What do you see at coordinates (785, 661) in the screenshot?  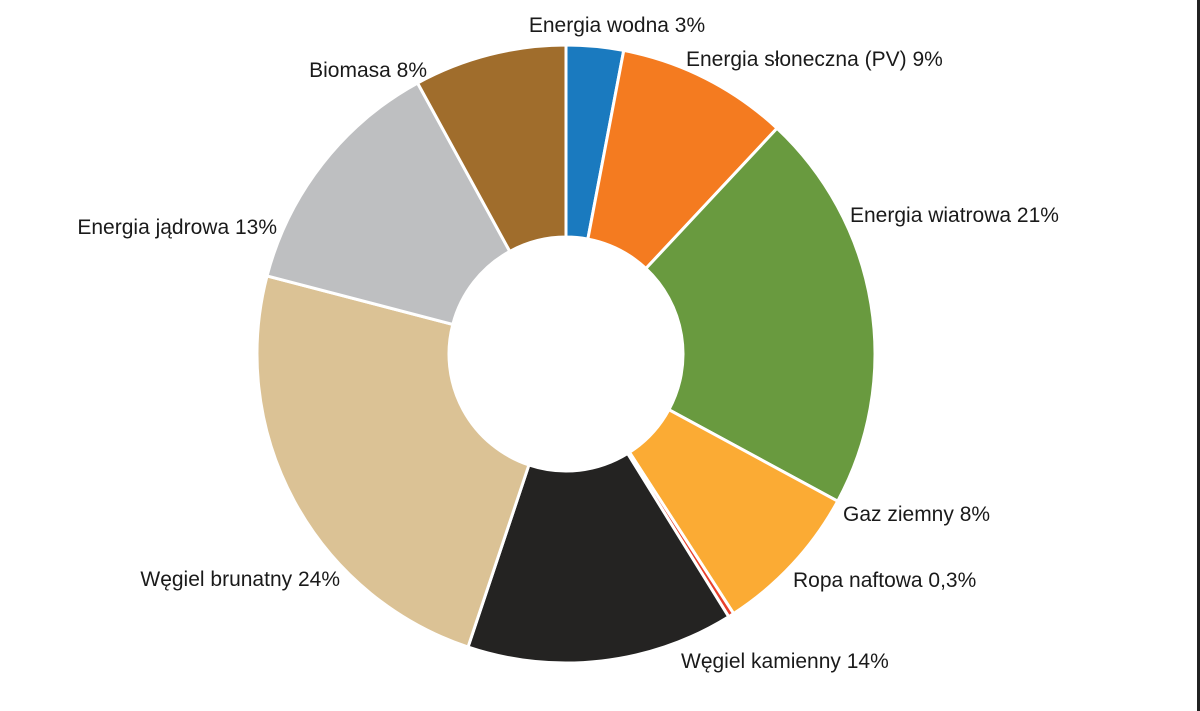 I see `label-w-giel-kamienny: Węgiel kamienny 14%` at bounding box center [785, 661].